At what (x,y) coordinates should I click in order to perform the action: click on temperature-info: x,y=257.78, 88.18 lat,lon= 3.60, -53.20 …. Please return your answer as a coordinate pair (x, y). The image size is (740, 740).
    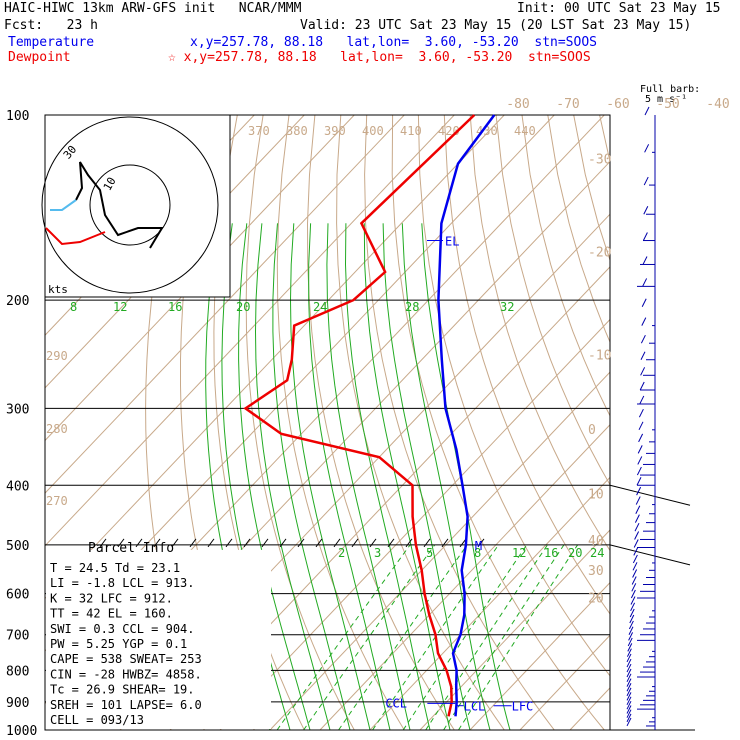
    Looking at the image, I should click on (393, 42).